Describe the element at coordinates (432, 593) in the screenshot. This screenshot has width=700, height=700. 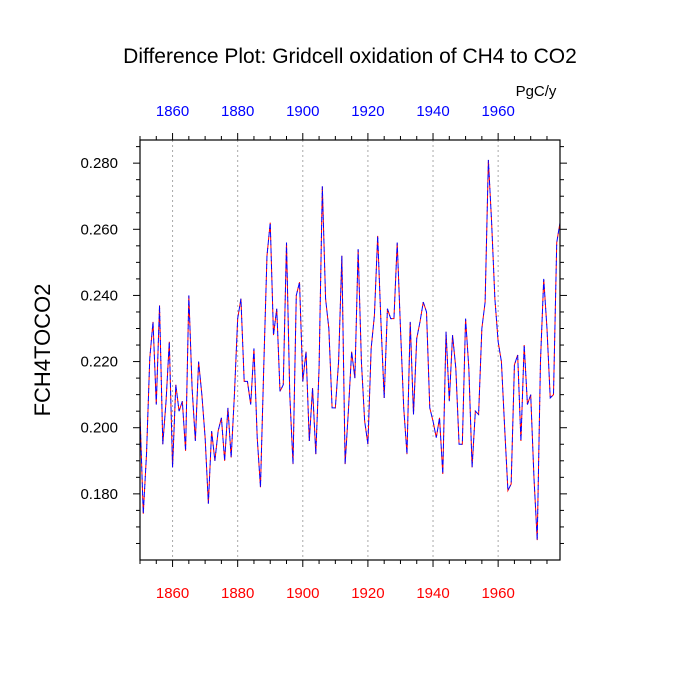
I see `x-tick-label-bottom: 1940` at that location.